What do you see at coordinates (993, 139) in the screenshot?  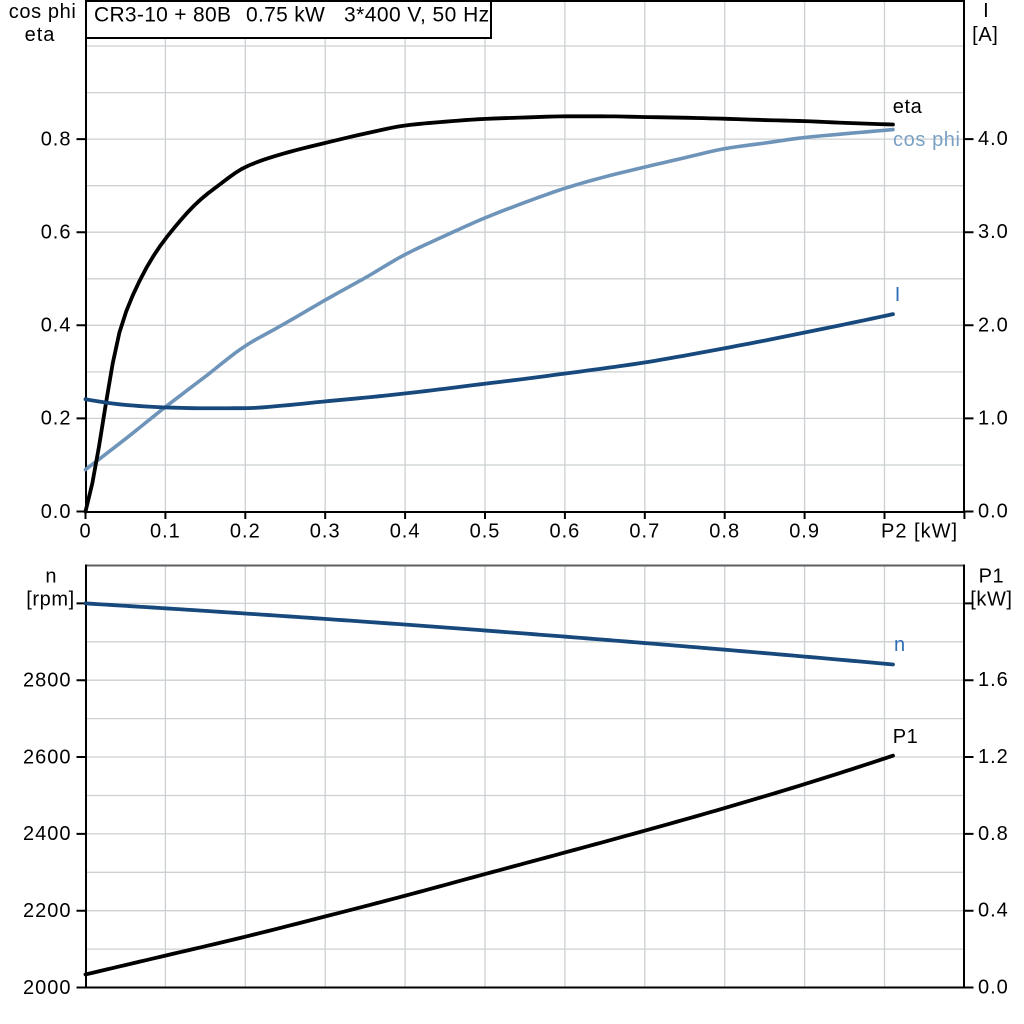 I see `svg-text: 4.0` at bounding box center [993, 139].